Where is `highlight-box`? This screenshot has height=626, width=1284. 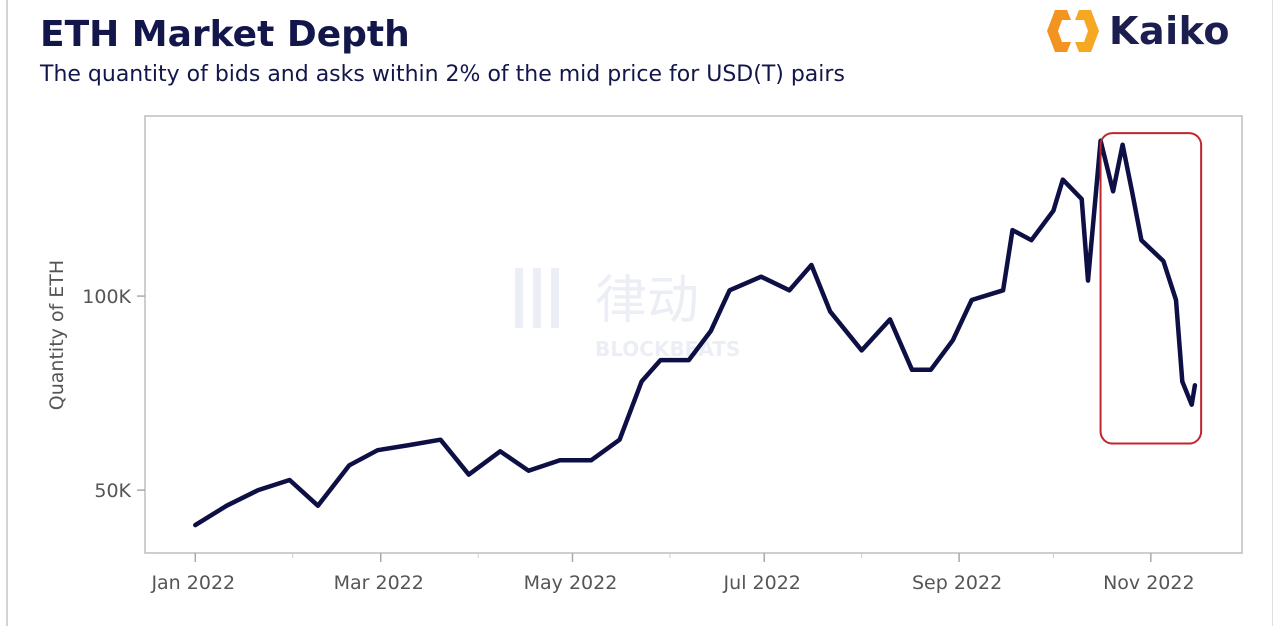 highlight-box is located at coordinates (1151, 288).